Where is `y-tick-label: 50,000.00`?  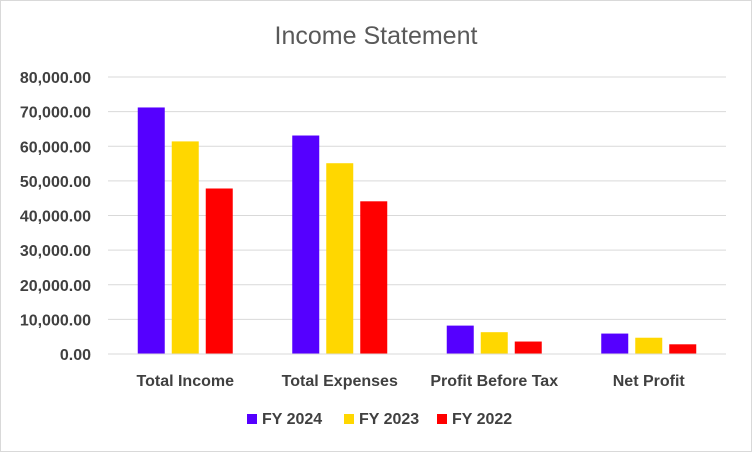 y-tick-label: 50,000.00 is located at coordinates (55, 182).